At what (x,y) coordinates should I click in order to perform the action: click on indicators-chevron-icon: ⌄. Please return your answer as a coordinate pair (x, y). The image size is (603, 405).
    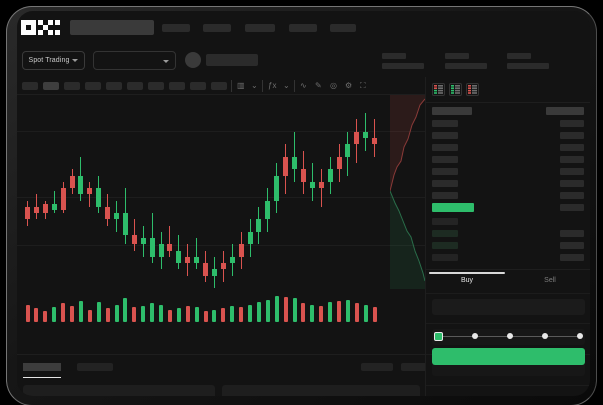
    Looking at the image, I should click on (286, 85).